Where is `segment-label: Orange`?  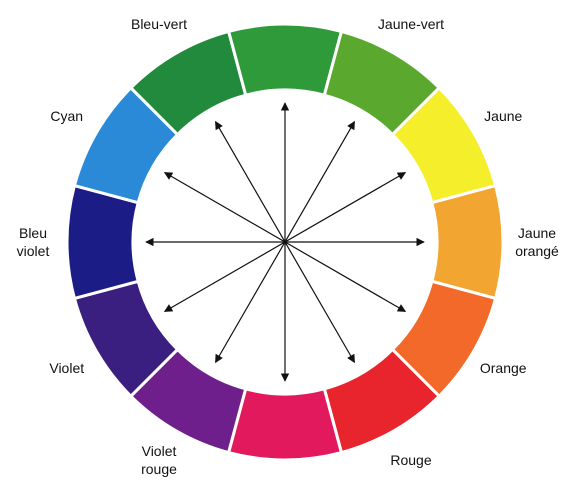 segment-label: Orange is located at coordinates (503, 368).